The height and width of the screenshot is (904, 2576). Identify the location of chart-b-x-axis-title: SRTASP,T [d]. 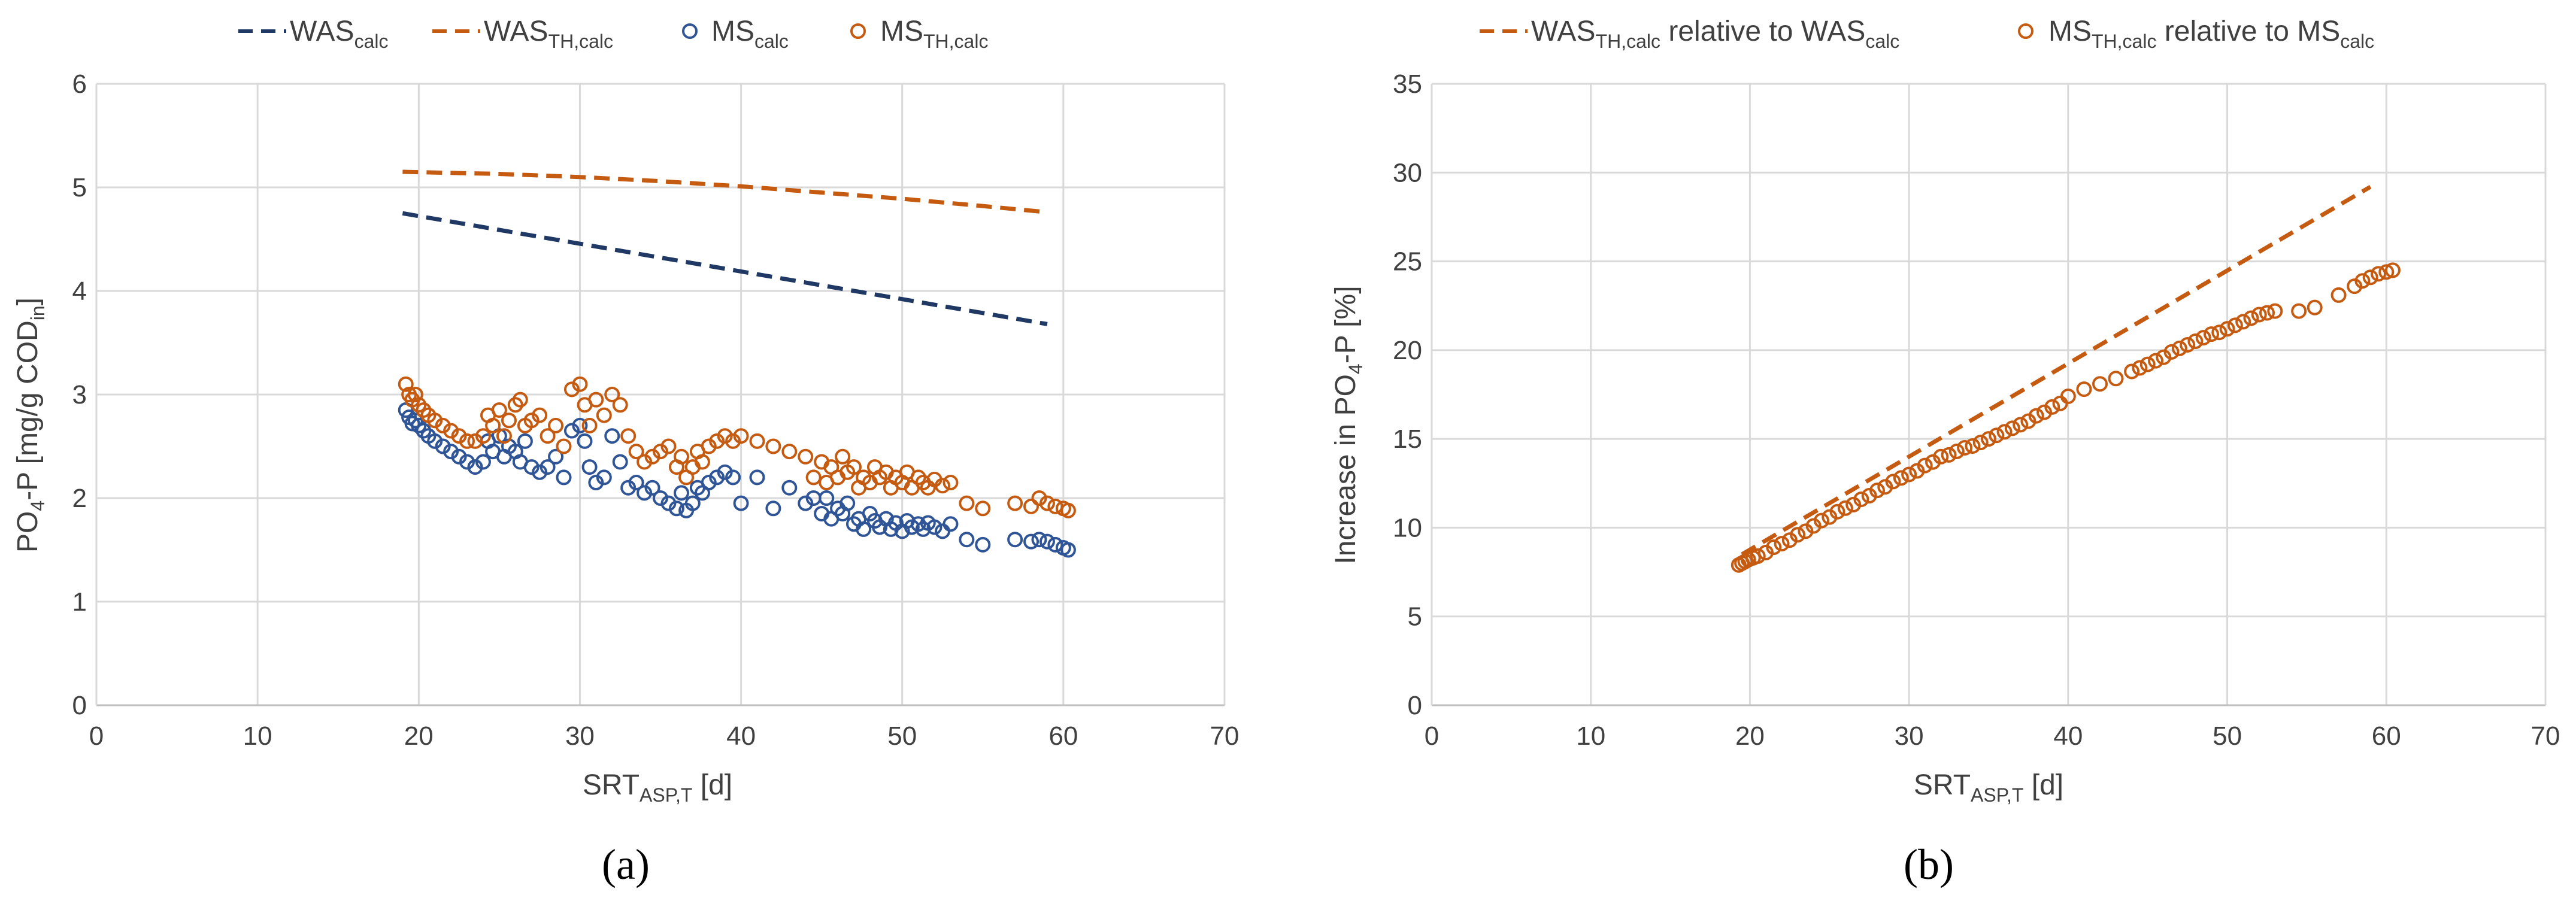
(1988, 788).